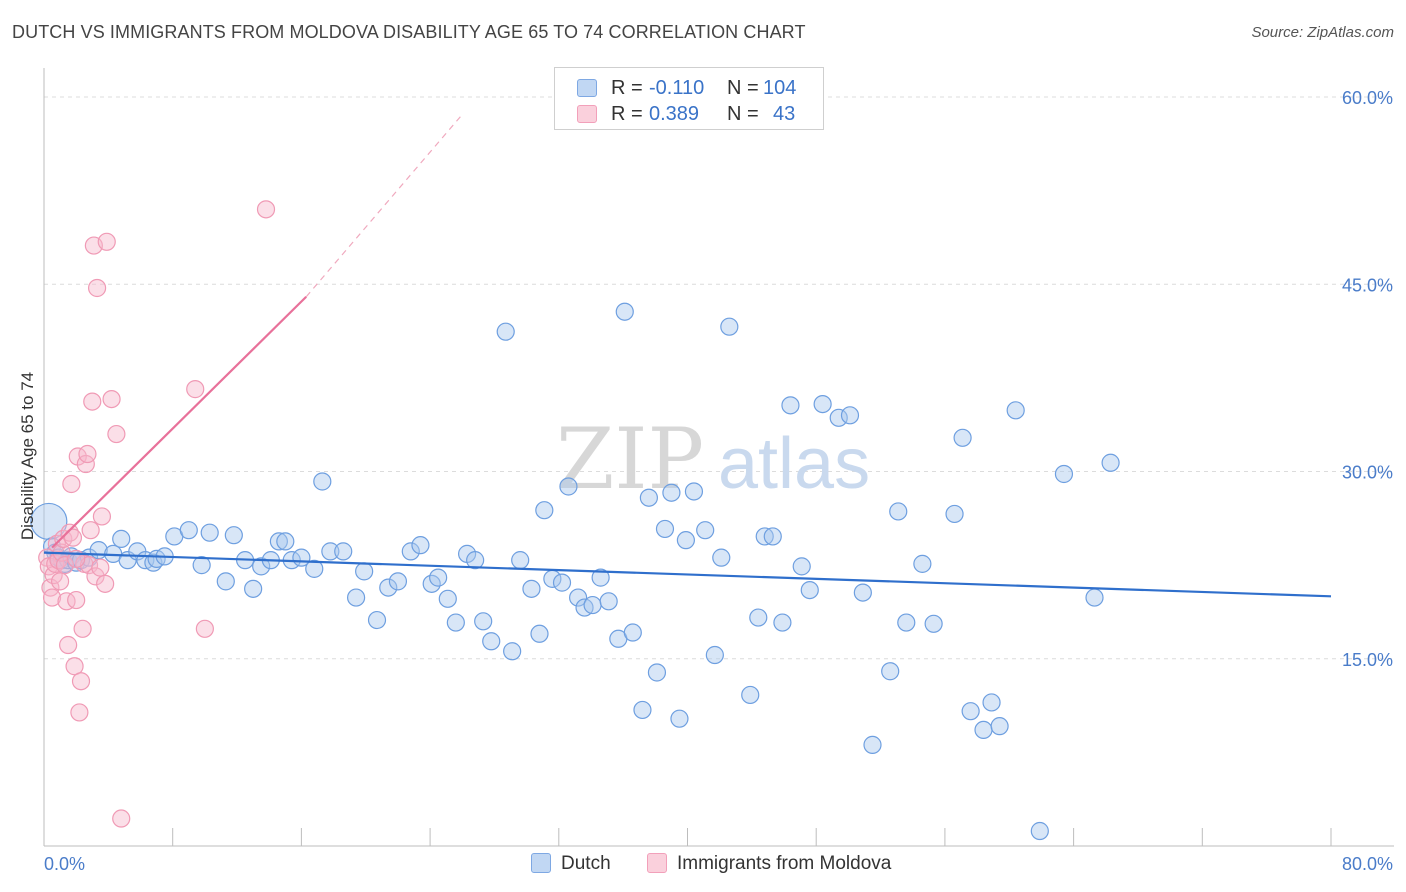 This screenshot has width=1406, height=892. What do you see at coordinates (384, 206) in the screenshot?
I see `moldova-trend-extension` at bounding box center [384, 206].